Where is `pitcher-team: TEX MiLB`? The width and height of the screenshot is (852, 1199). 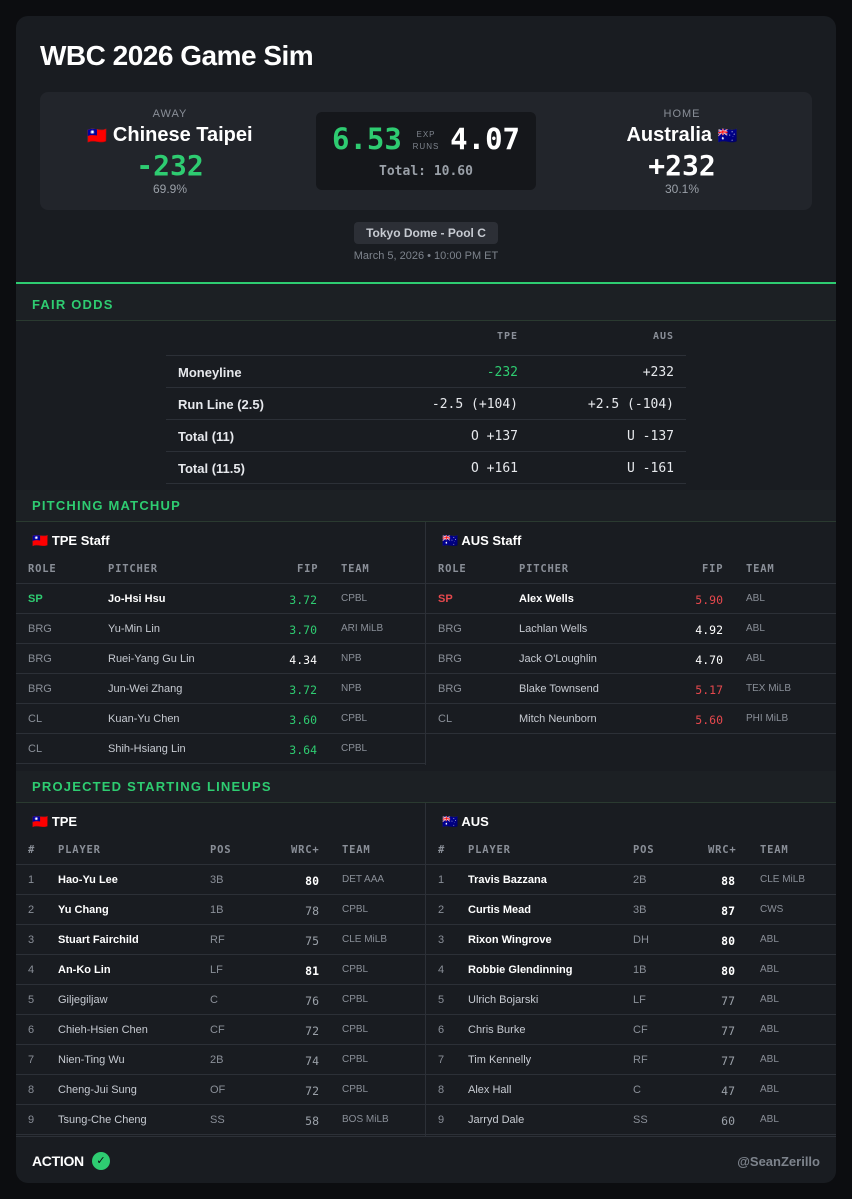
pitcher-team: TEX MiLB is located at coordinates (769, 688).